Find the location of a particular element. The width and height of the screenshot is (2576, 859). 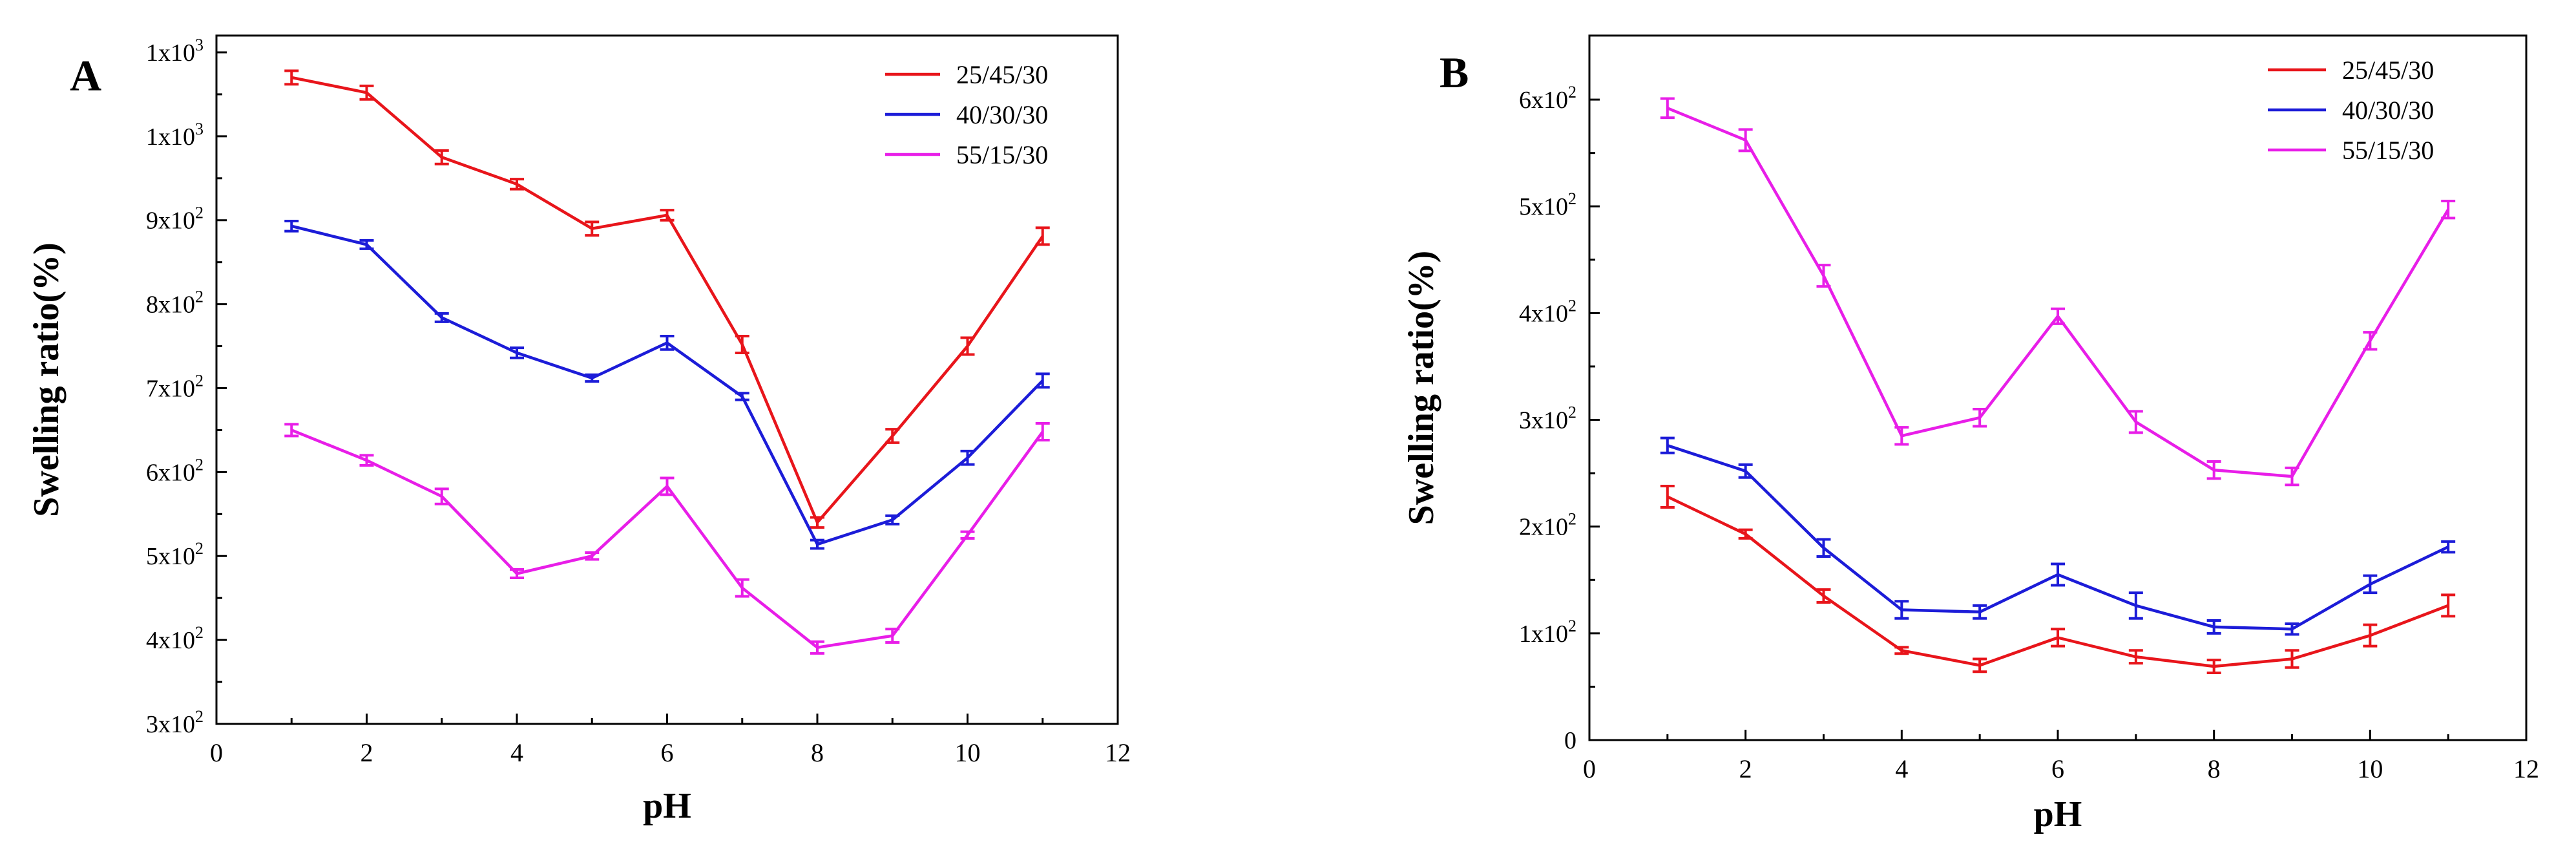

y-tick-label: 1x10² is located at coordinates (1547, 632).